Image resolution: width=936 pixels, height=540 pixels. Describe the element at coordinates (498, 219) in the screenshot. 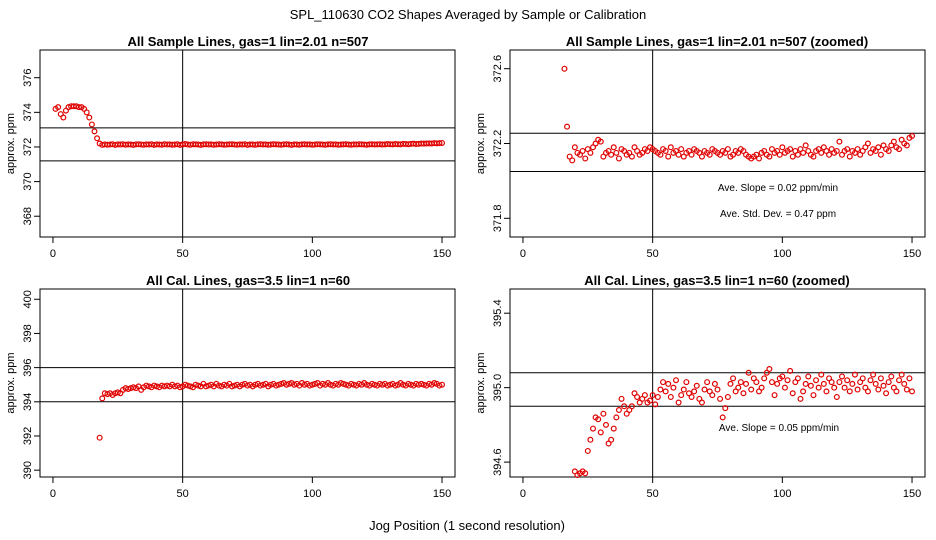

I see `y-tick-label: 371.8` at that location.